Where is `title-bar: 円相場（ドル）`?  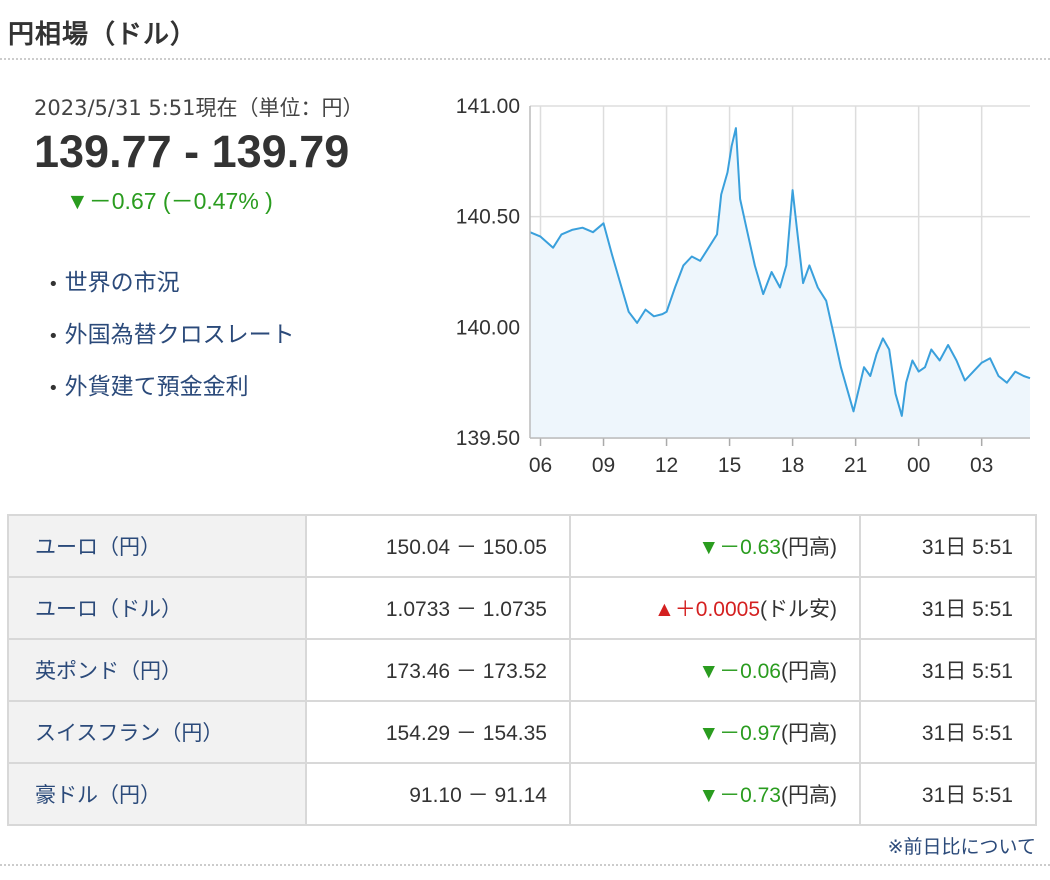
title-bar: 円相場（ドル） is located at coordinates (525, 30).